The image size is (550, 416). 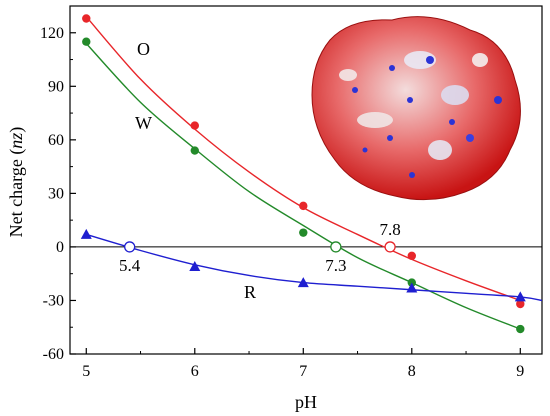 What do you see at coordinates (303, 371) in the screenshot?
I see `x-tick-label: 7` at bounding box center [303, 371].